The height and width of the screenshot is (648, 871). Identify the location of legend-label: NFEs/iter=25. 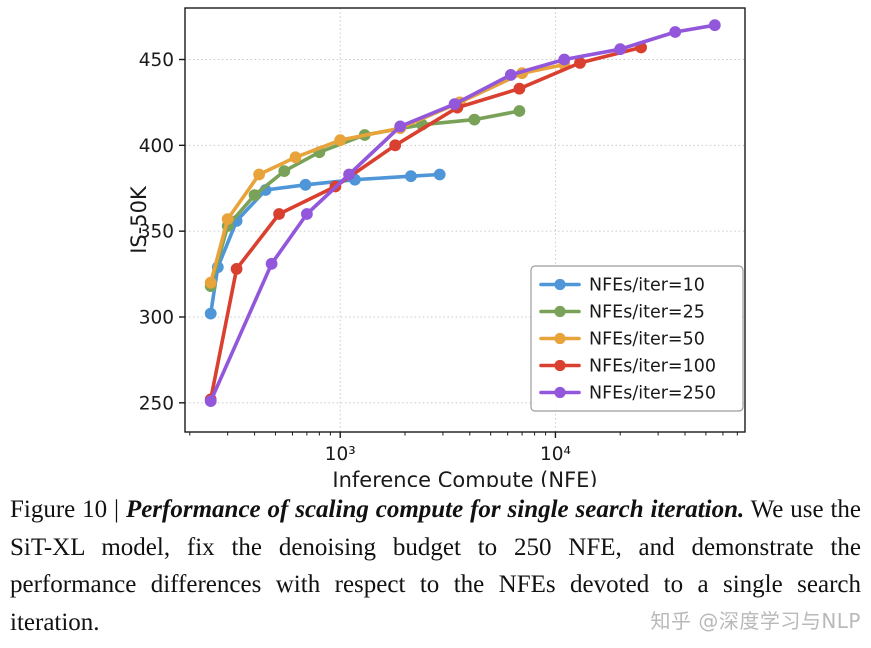
(647, 313).